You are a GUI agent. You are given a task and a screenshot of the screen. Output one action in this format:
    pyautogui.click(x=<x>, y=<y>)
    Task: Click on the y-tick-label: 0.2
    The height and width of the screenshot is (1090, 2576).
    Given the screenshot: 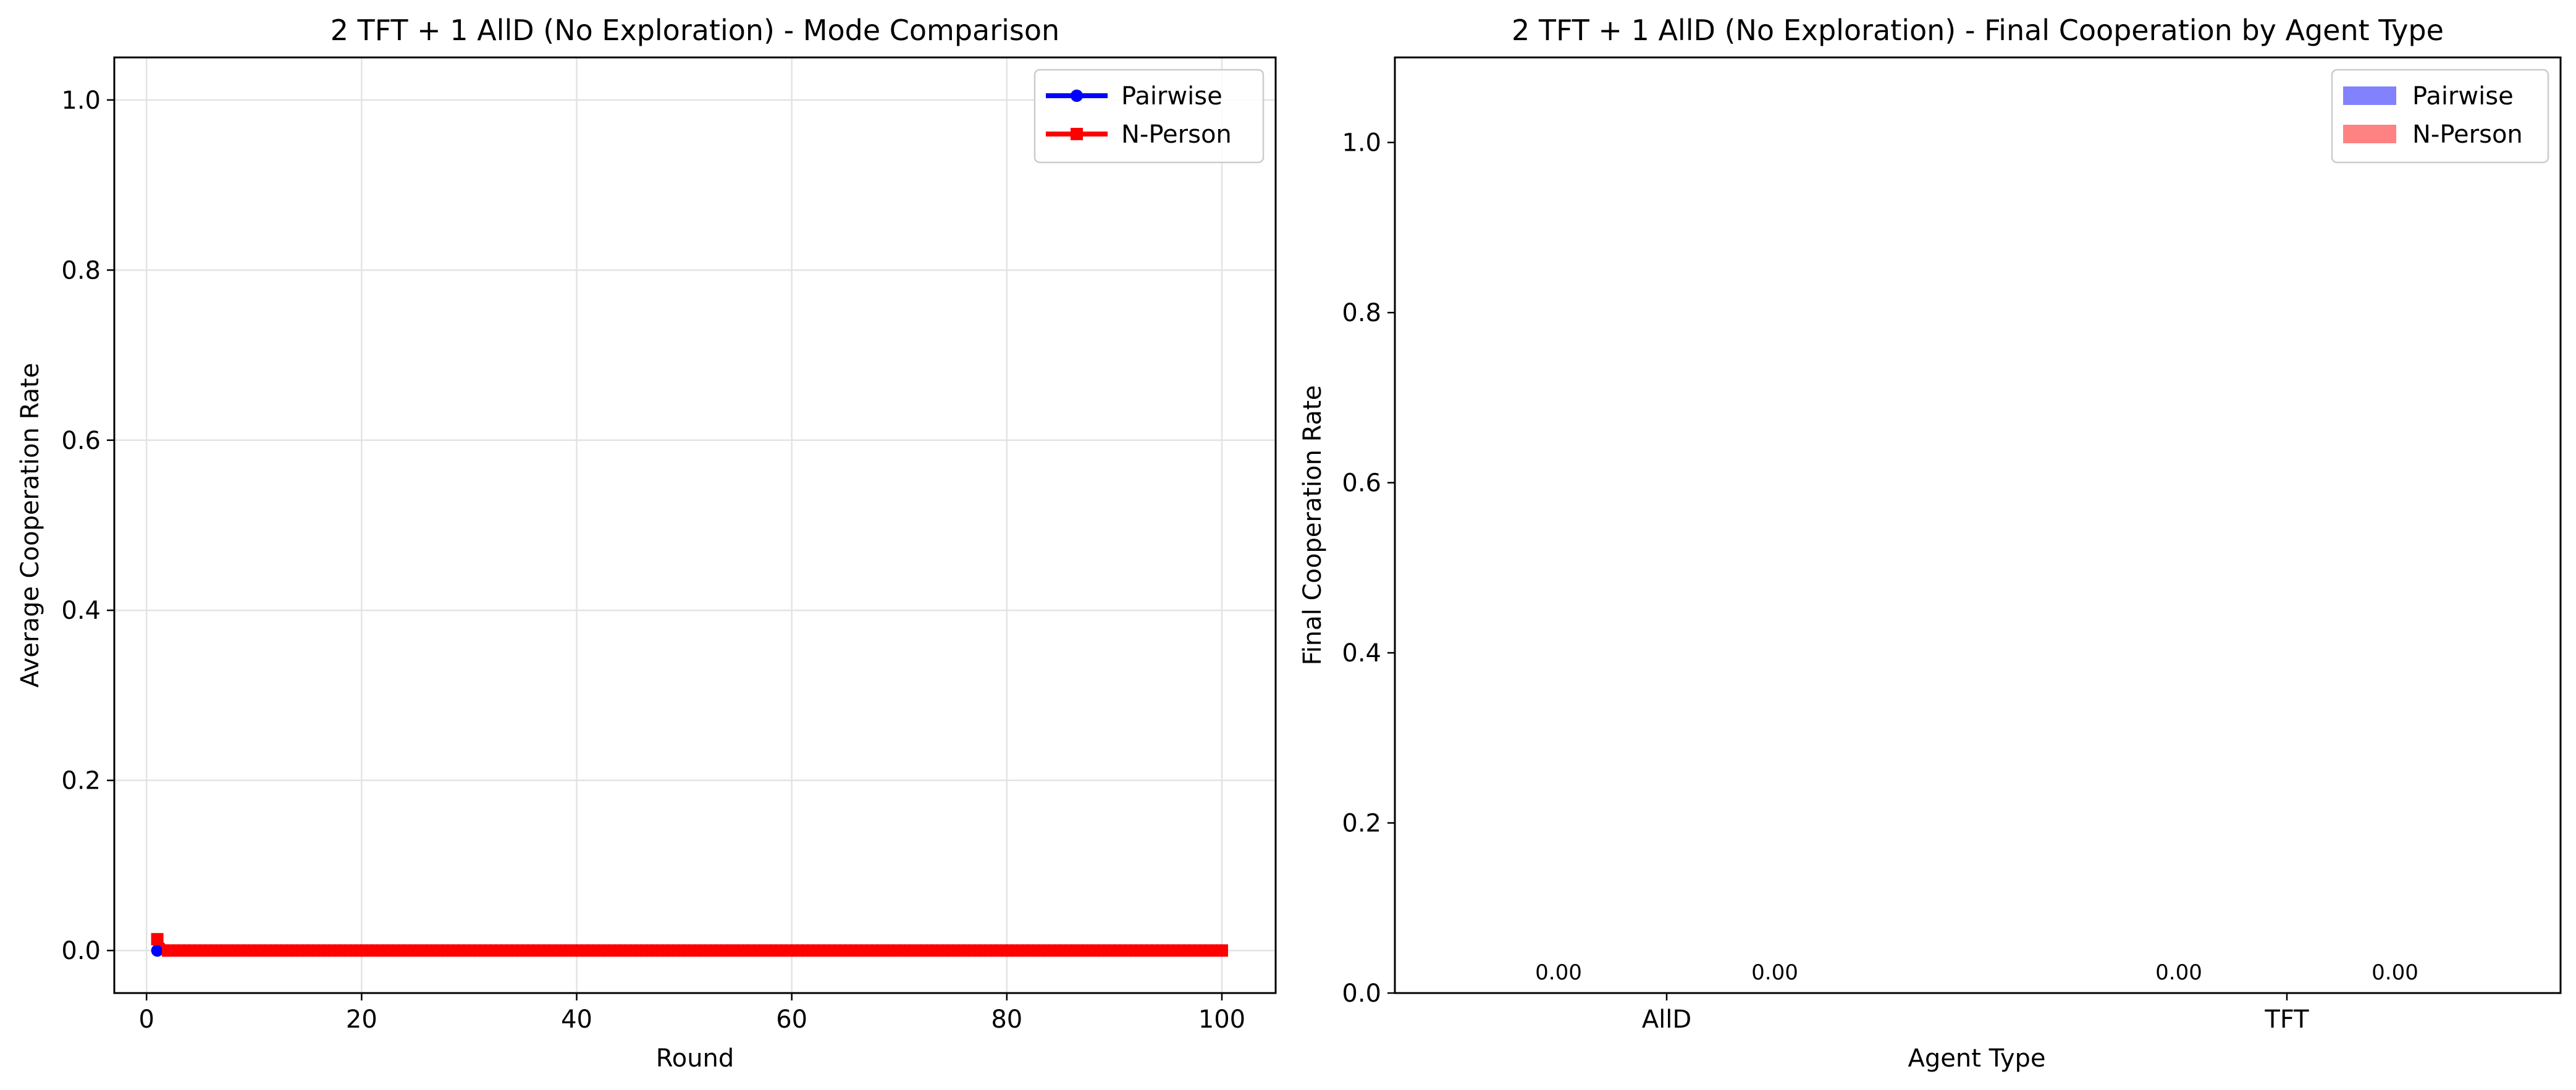 What is the action you would take?
    pyautogui.click(x=81, y=781)
    